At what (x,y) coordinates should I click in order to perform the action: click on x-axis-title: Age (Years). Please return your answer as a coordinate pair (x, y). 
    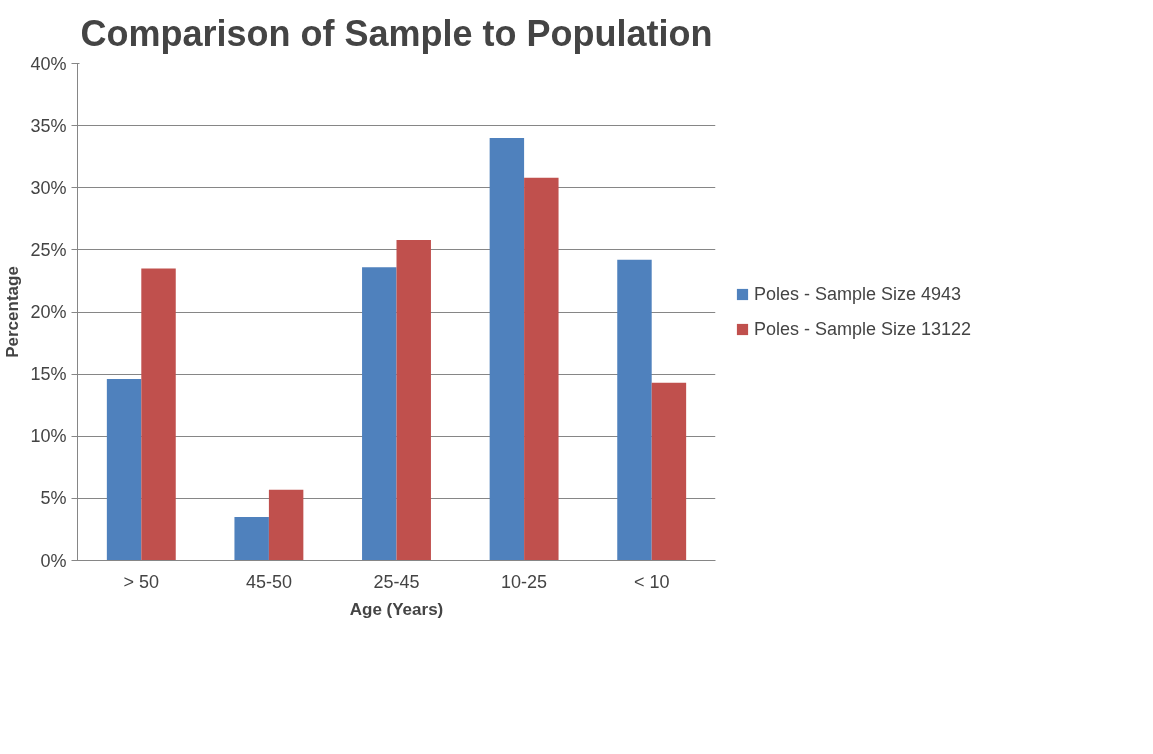
    Looking at the image, I should click on (396, 609).